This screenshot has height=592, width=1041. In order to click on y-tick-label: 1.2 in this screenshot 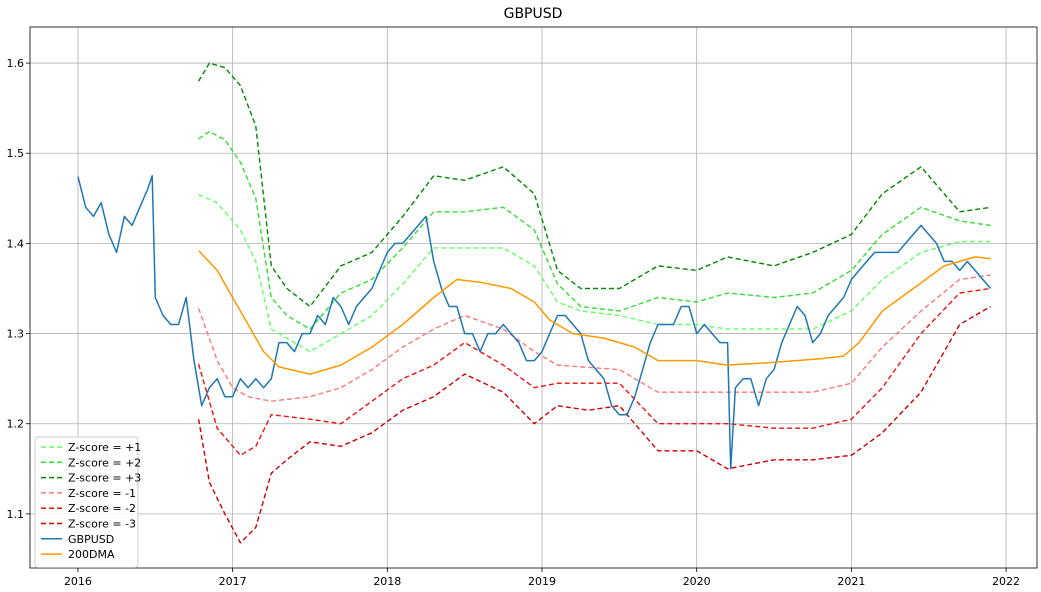, I will do `click(16, 424)`.